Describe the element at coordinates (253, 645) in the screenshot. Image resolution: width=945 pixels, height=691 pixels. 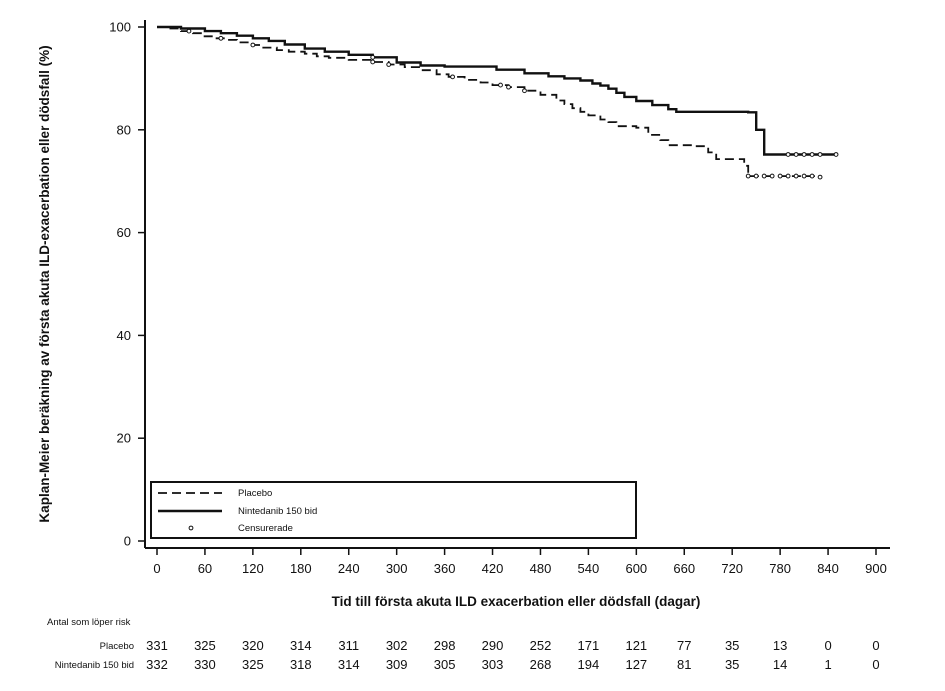
I see `risk-value-cell: 320` at that location.